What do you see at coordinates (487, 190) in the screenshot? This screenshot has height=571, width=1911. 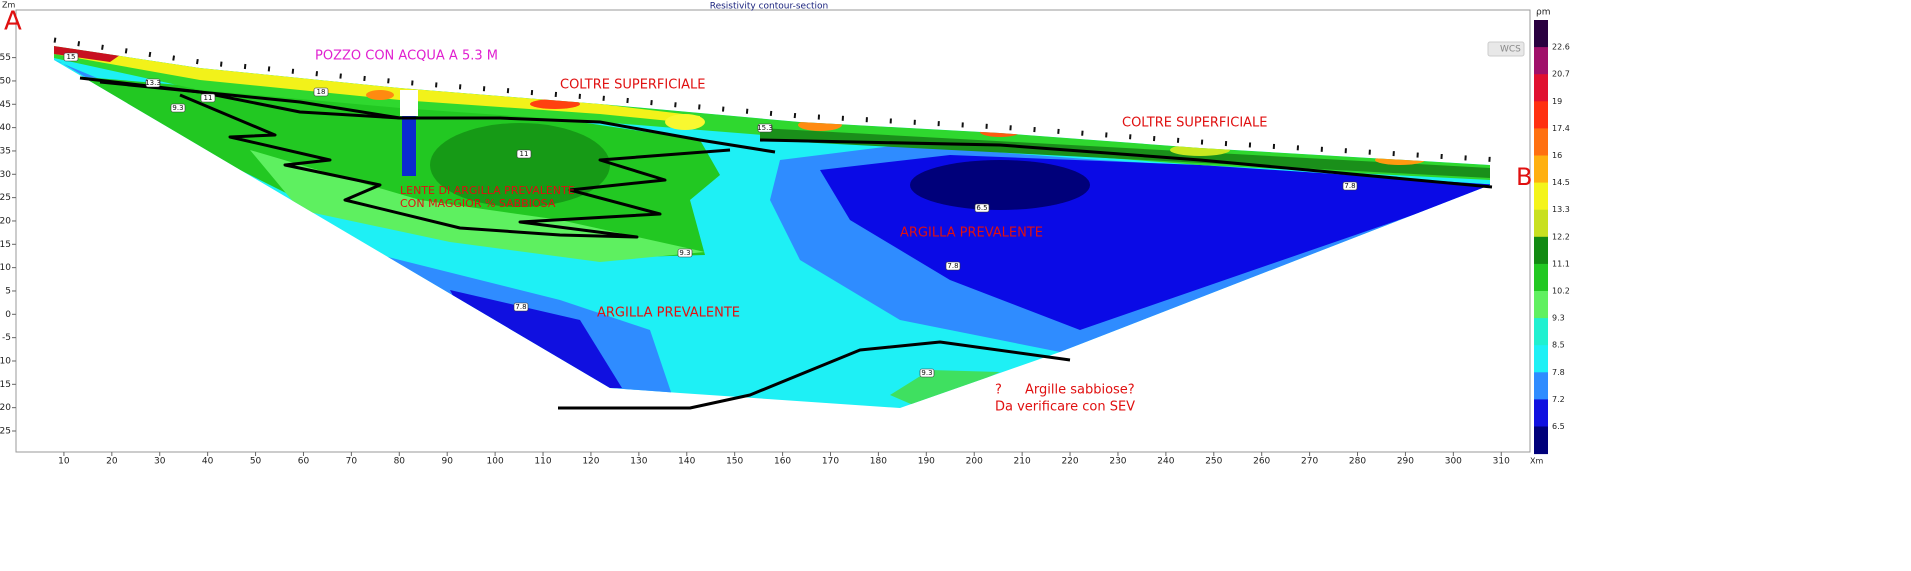 I see `annotation: LENTE DI ARGILLA PREVALENTE` at bounding box center [487, 190].